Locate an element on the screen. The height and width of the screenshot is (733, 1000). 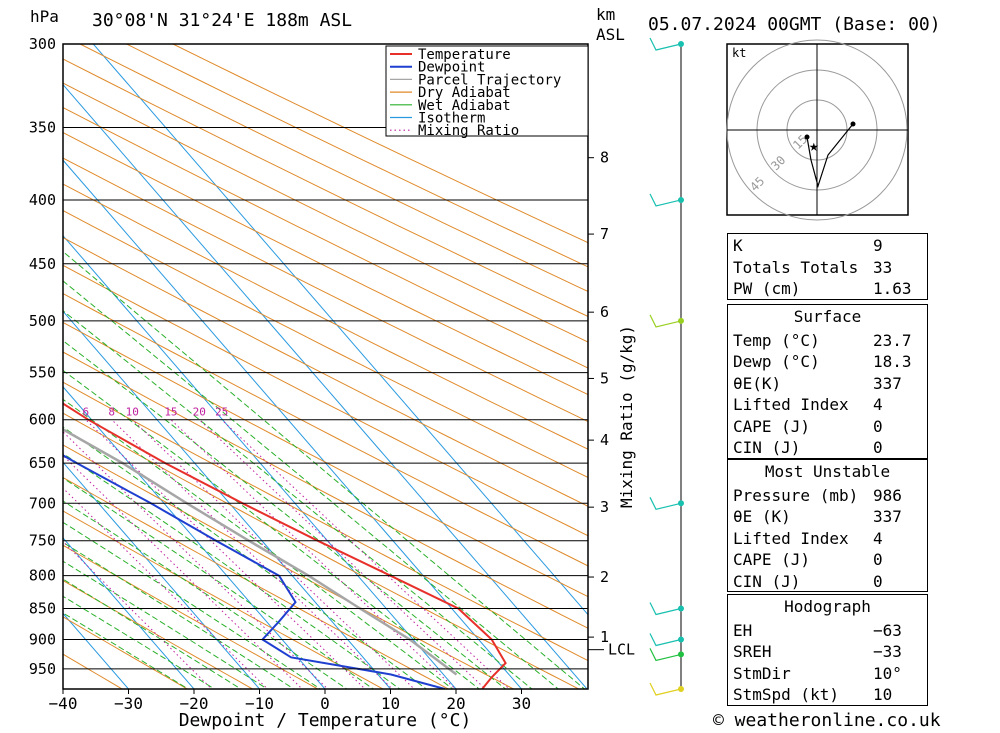
pressure-tick-label: 800 is located at coordinates (42, 576).